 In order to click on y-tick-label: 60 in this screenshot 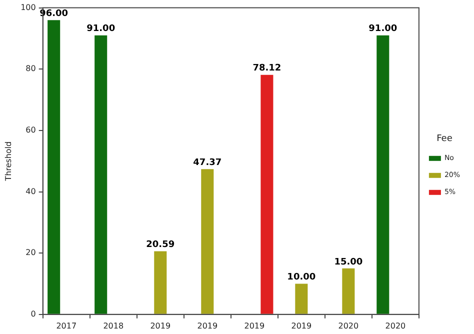, I will do `click(31, 130)`.